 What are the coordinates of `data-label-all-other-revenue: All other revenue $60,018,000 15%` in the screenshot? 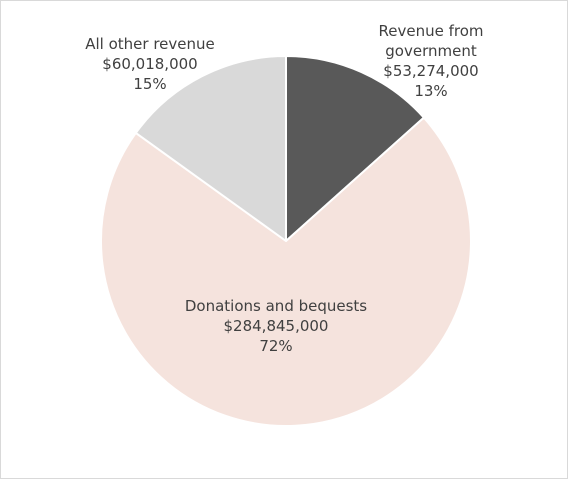 It's located at (150, 64).